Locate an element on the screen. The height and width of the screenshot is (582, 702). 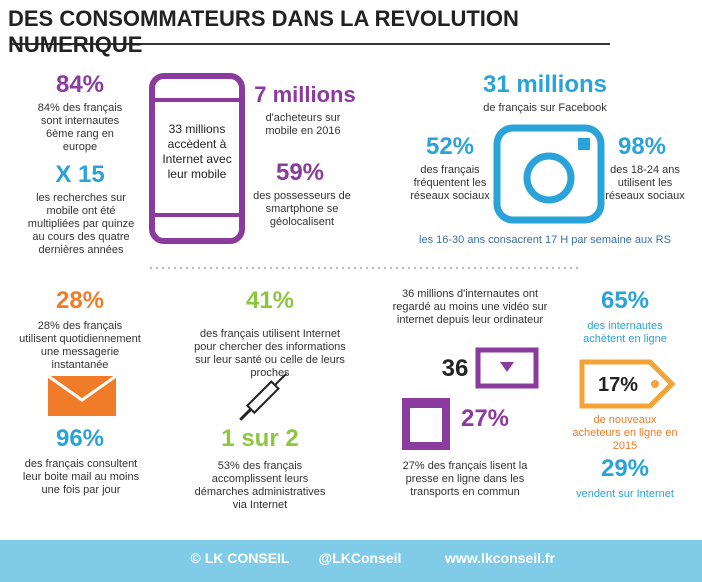
footer-website: www.lkconseil.fr is located at coordinates (500, 558).